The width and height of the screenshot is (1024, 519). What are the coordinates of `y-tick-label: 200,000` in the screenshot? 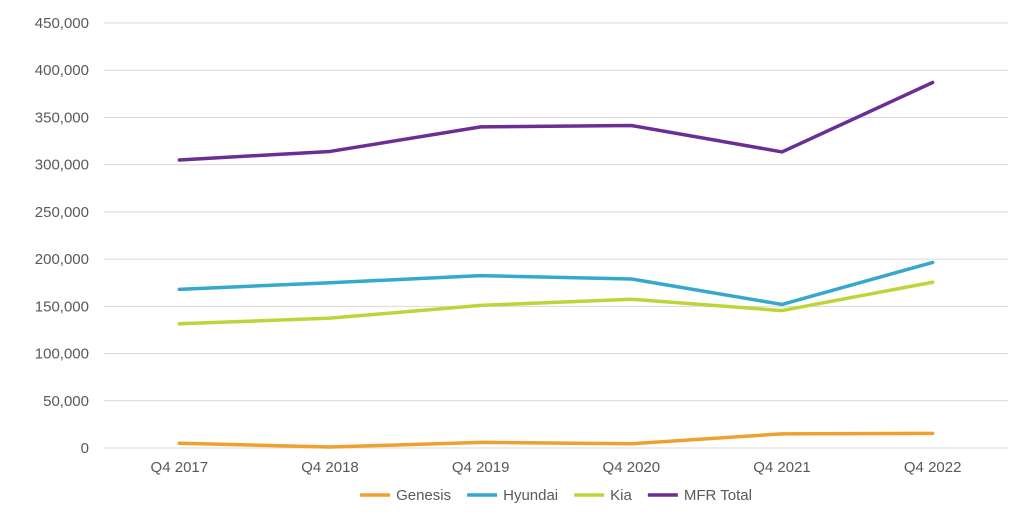 It's located at (62, 259).